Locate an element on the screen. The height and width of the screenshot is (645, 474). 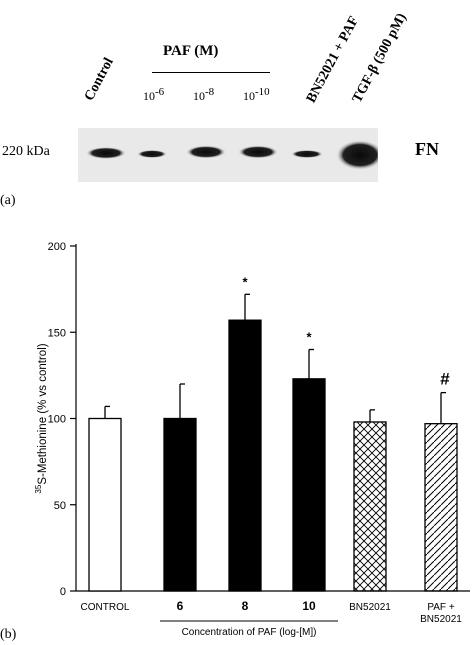
blot-image is located at coordinates (228, 155).